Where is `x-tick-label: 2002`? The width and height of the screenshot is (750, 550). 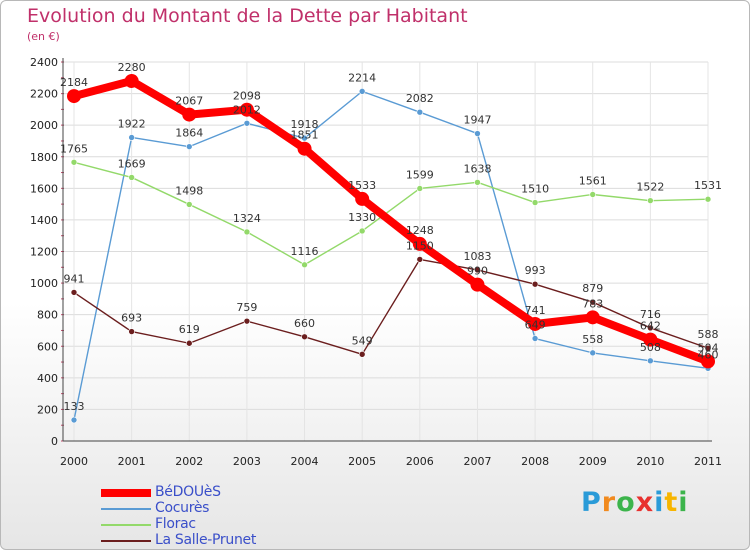
x-tick-label: 2002 is located at coordinates (189, 461).